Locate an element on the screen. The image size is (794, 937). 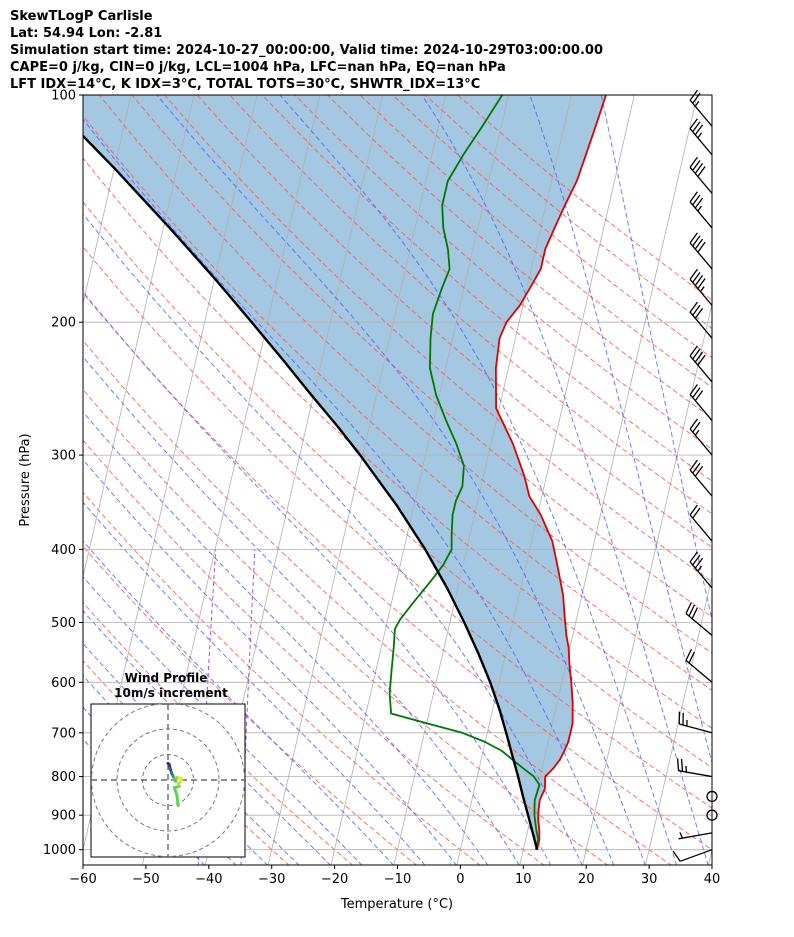
y-tick-label: 700 is located at coordinates (63, 733).